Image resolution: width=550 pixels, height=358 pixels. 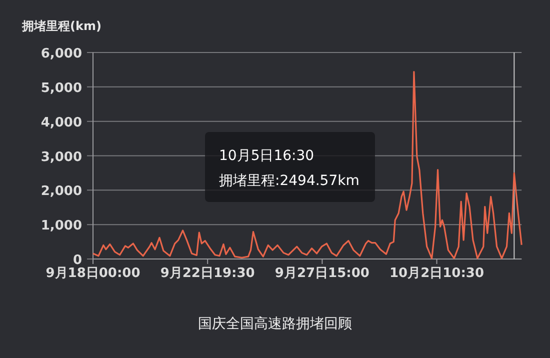 I want to click on x-tick-label: 9月27日15:00, so click(x=322, y=273).